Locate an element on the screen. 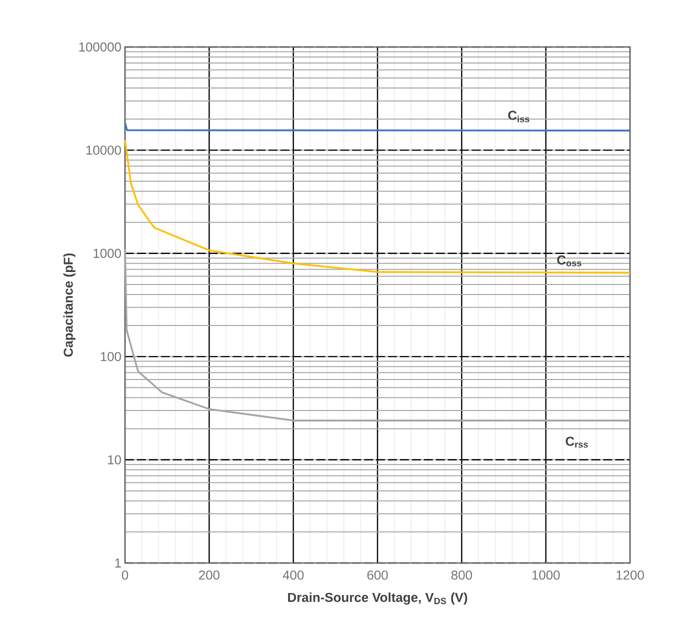 This screenshot has height=643, width=681. y-tick-label: 10000 is located at coordinates (103, 150).